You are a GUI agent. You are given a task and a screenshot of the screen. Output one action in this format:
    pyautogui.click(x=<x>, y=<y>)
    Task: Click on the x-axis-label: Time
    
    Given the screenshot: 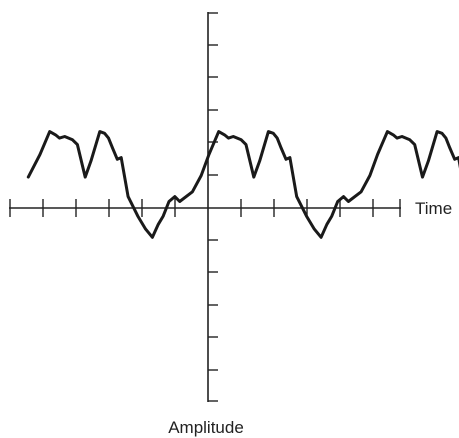 What is the action you would take?
    pyautogui.click(x=433, y=208)
    